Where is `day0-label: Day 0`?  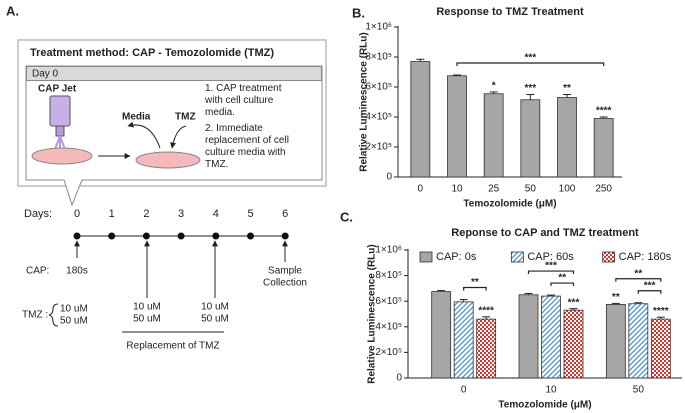 day0-label: Day 0 is located at coordinates (45, 74).